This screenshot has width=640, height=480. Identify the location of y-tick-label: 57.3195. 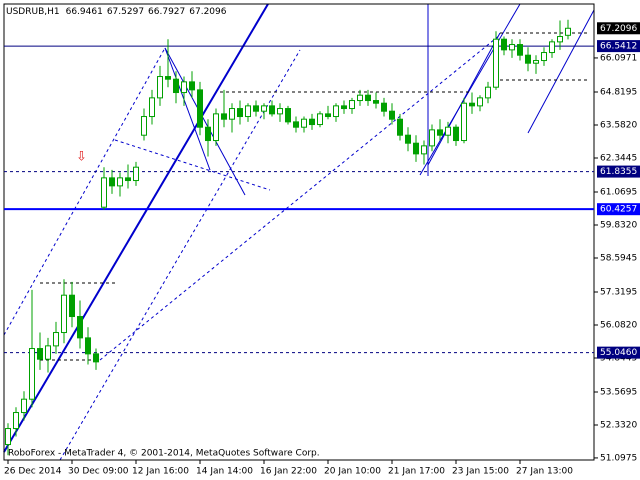
(618, 293).